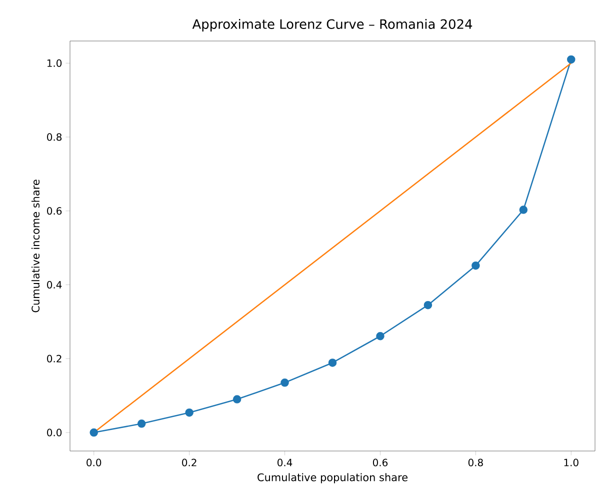  I want to click on x-axis-title: Cumulative population share, so click(333, 478).